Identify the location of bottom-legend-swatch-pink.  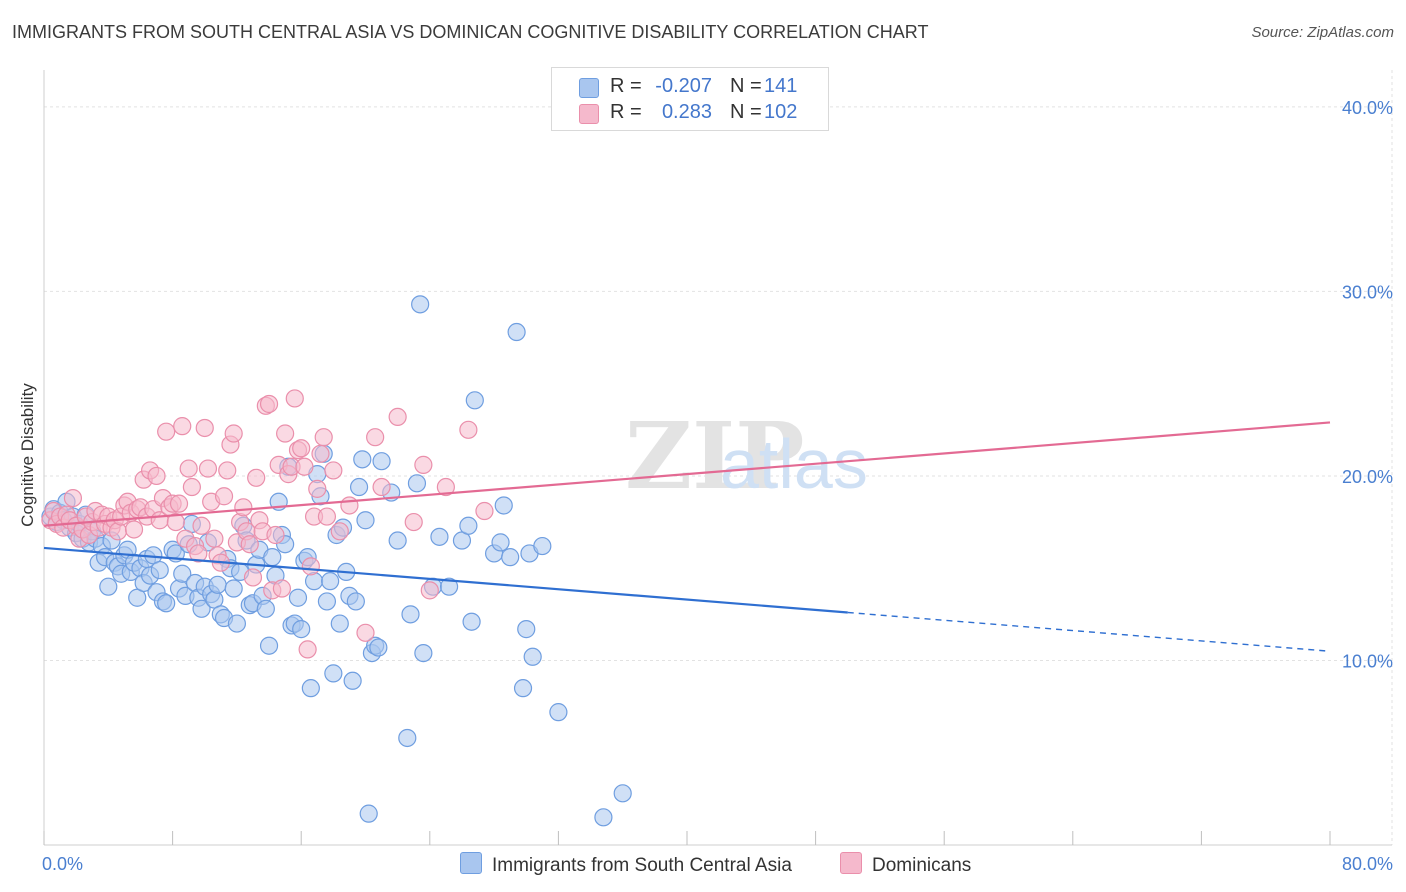
(851, 863).